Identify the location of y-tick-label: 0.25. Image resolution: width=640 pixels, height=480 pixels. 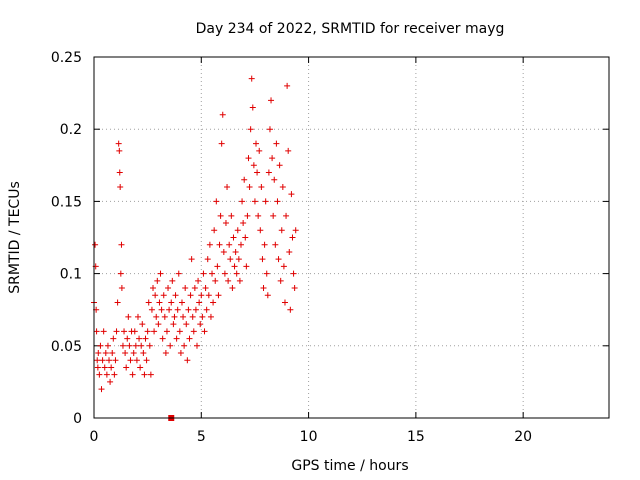
(66, 58).